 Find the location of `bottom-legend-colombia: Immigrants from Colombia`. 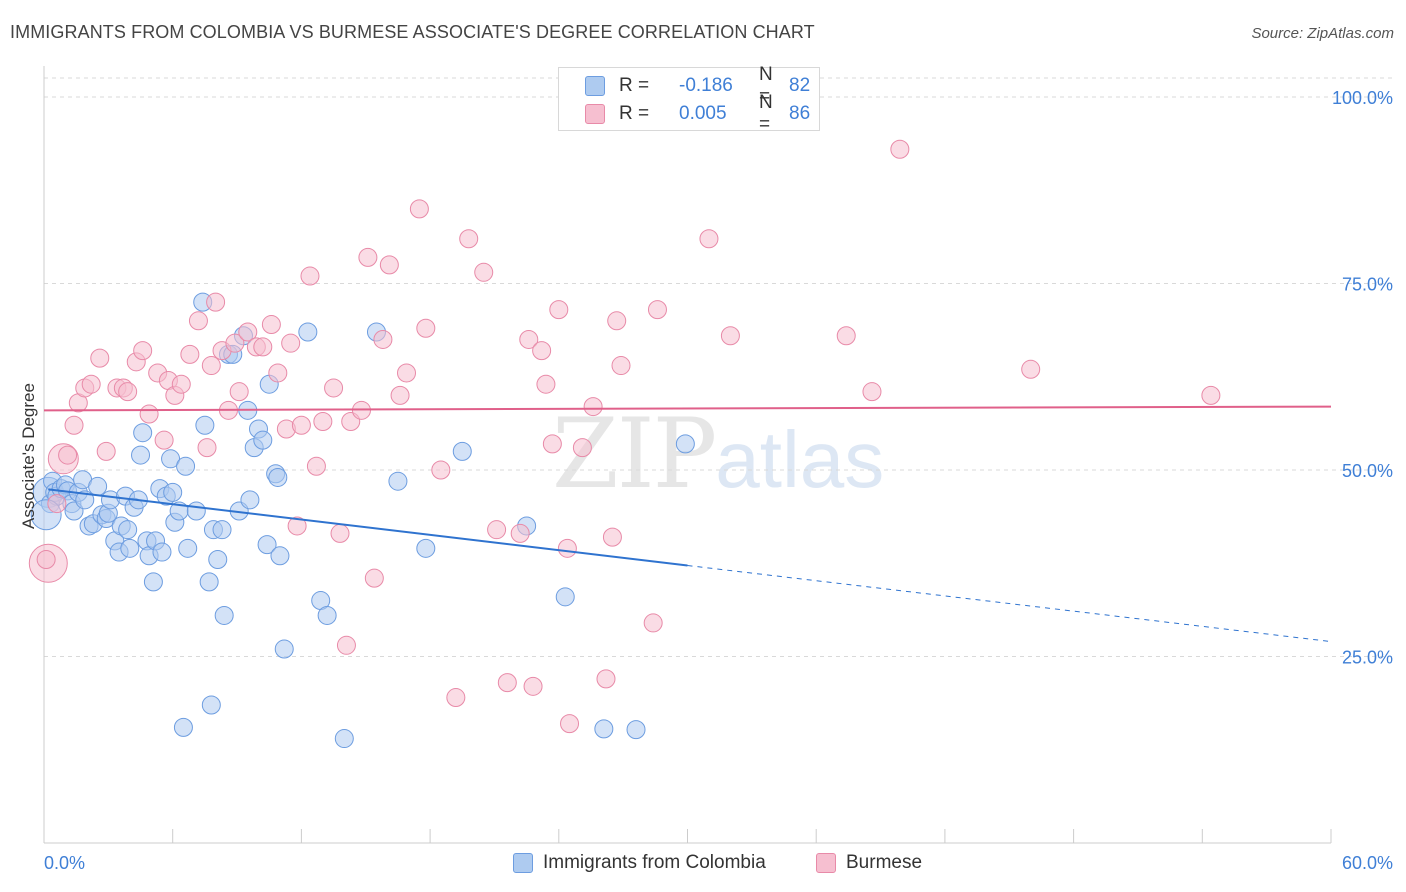

bottom-legend-colombia: Immigrants from Colombia is located at coordinates (639, 863).